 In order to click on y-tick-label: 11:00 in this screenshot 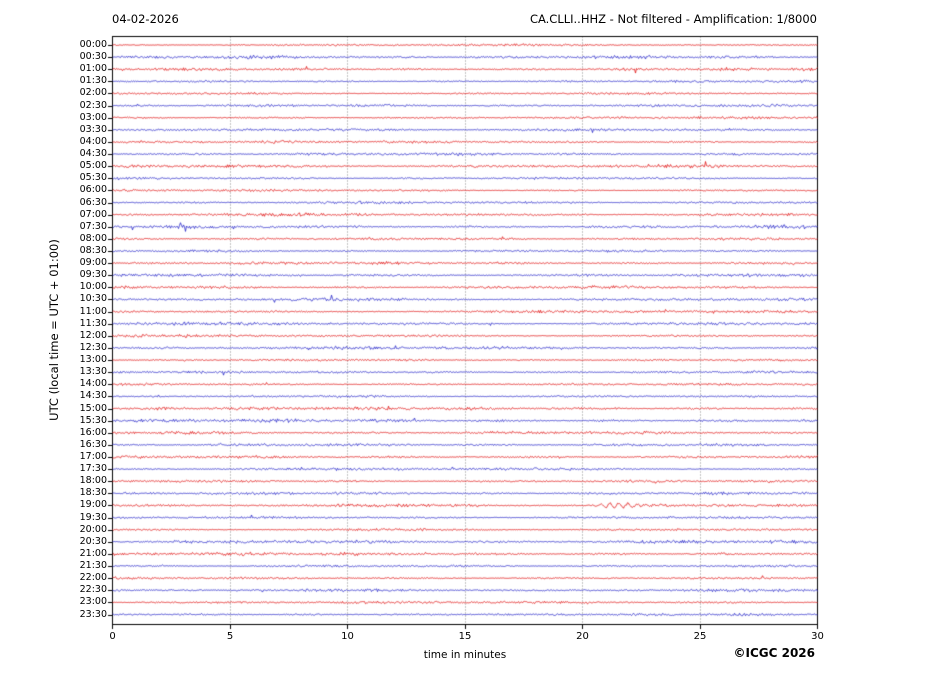, I will do `click(93, 311)`.